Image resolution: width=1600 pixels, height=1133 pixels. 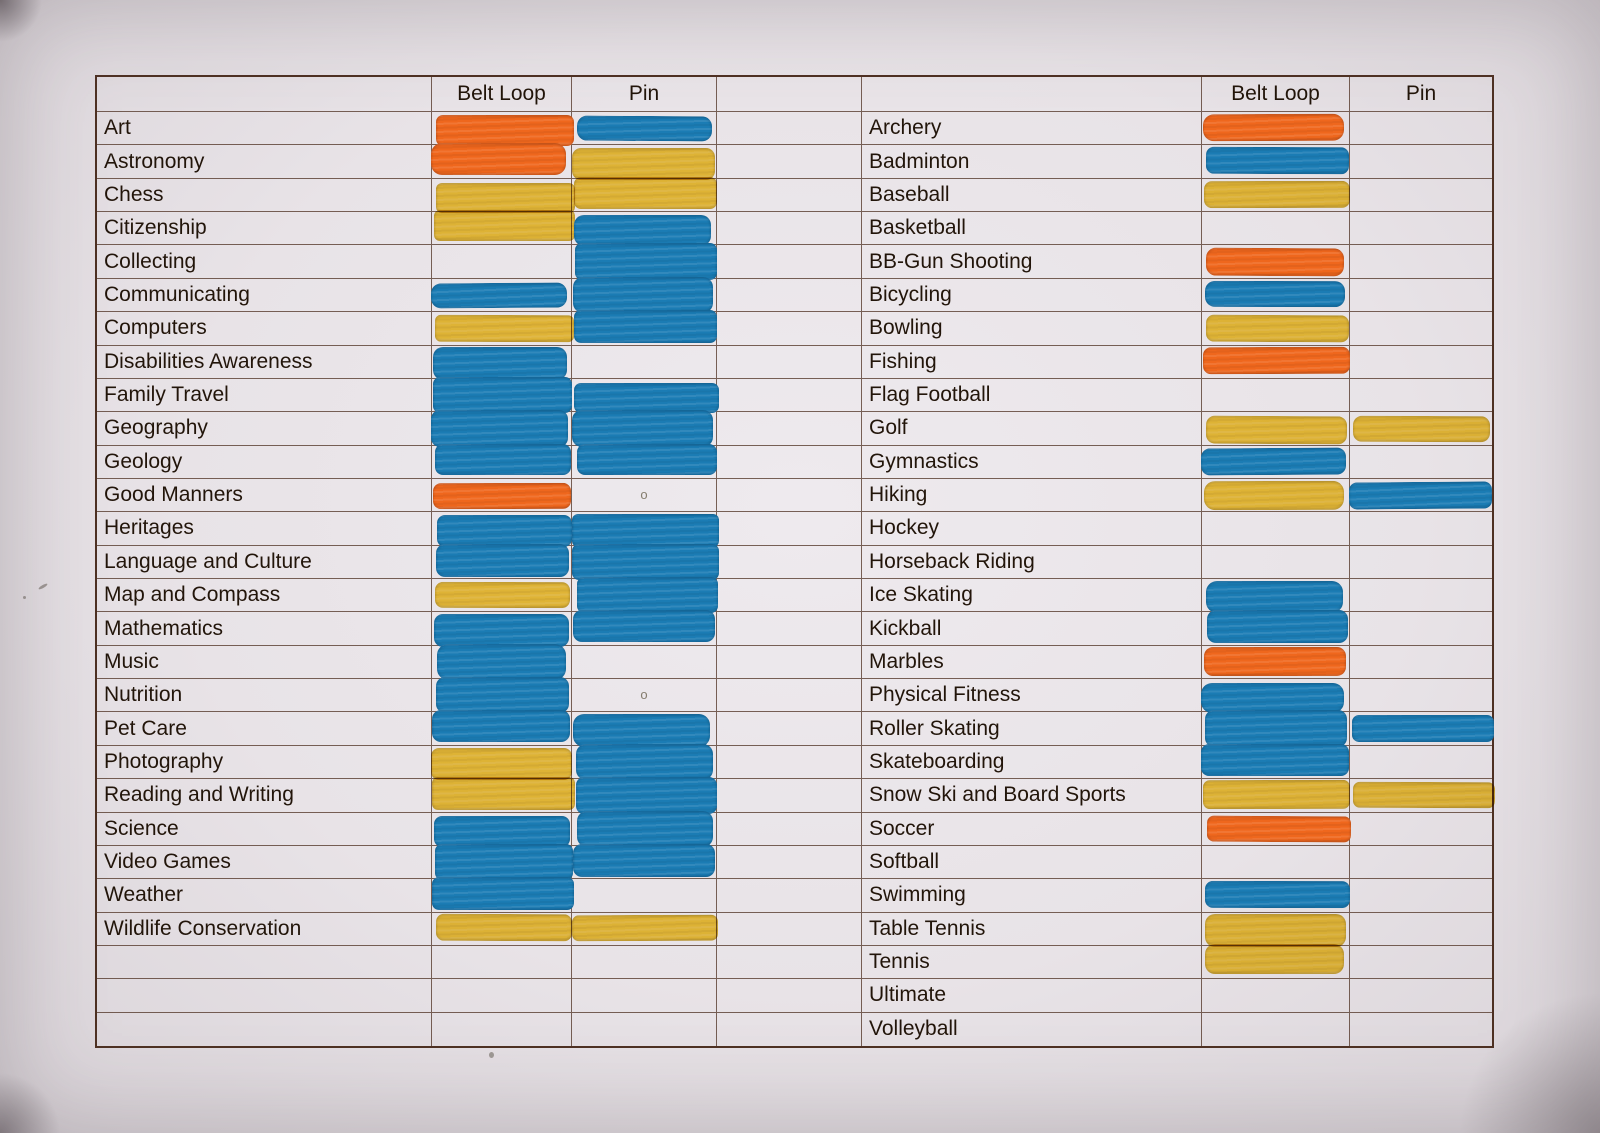 I want to click on paper-speck, so click(x=24, y=597).